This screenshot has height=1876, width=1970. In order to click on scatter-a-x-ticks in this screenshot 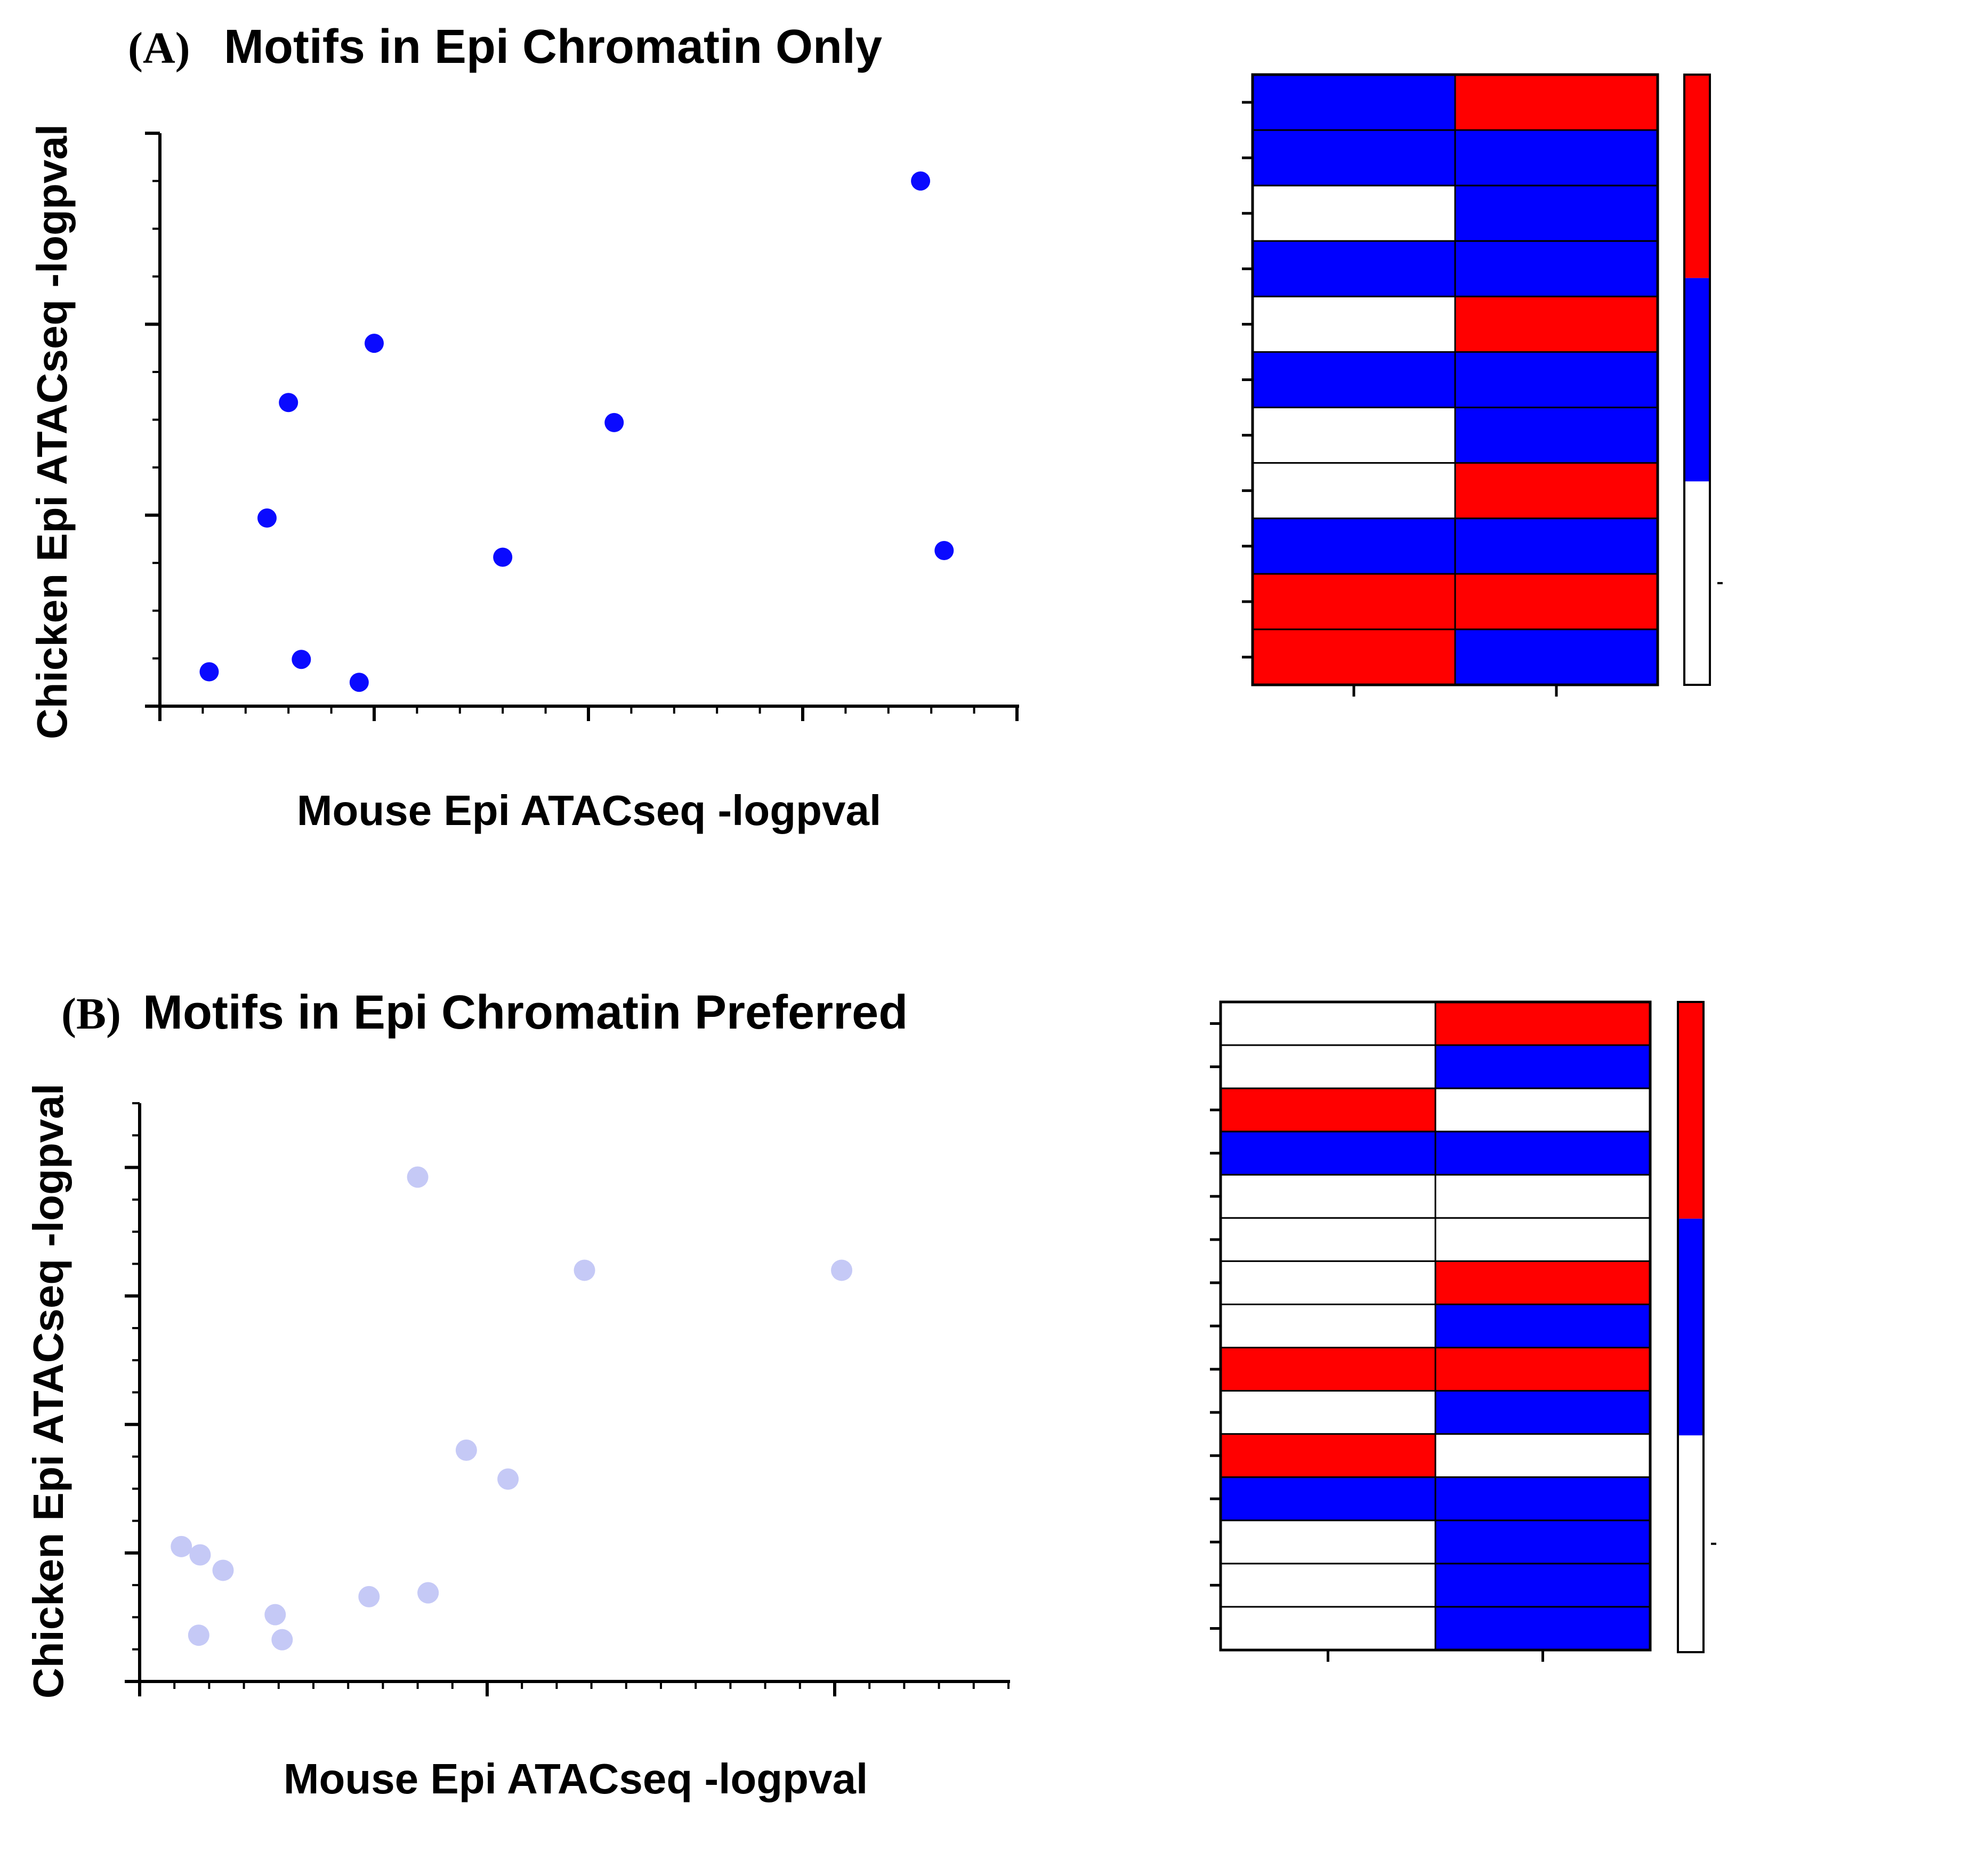, I will do `click(588, 713)`.